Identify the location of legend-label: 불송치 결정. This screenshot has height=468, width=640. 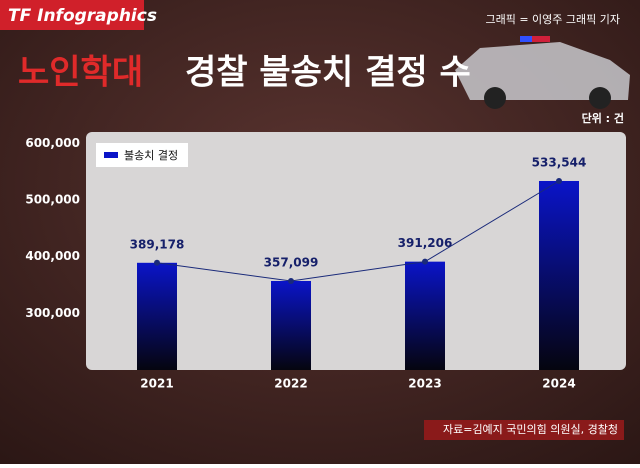
(151, 155).